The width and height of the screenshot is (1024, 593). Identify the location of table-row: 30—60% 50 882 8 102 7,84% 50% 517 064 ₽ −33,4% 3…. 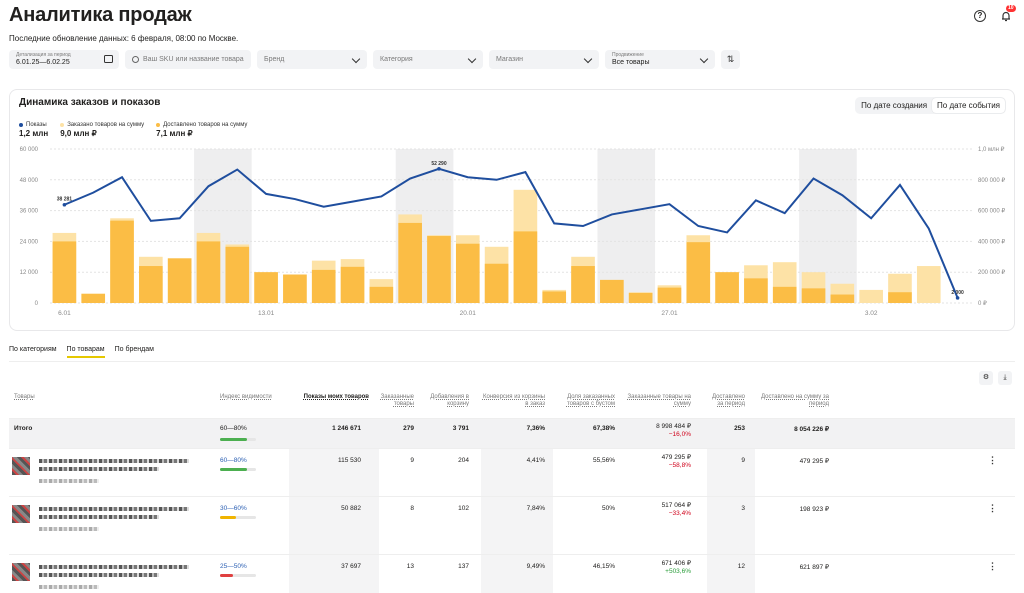
(512, 525).